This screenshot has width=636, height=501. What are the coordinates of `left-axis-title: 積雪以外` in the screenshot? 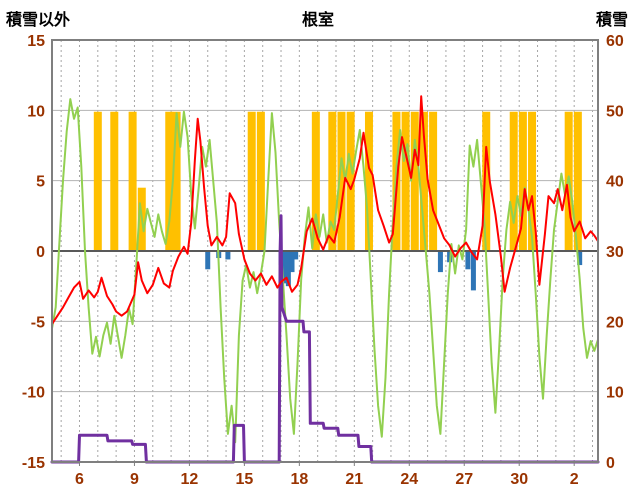 It's located at (38, 20).